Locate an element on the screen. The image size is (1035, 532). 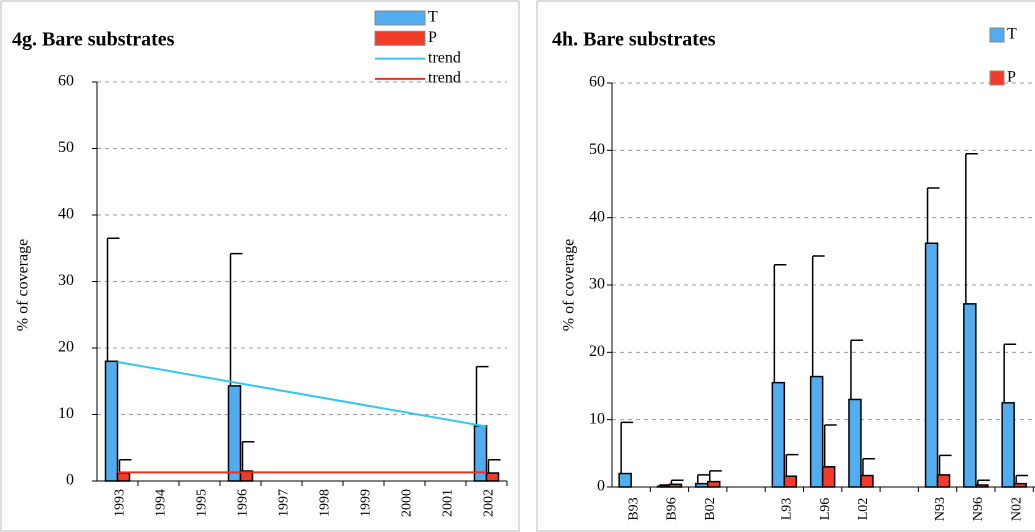
x-tick-label: L93 is located at coordinates (787, 509).